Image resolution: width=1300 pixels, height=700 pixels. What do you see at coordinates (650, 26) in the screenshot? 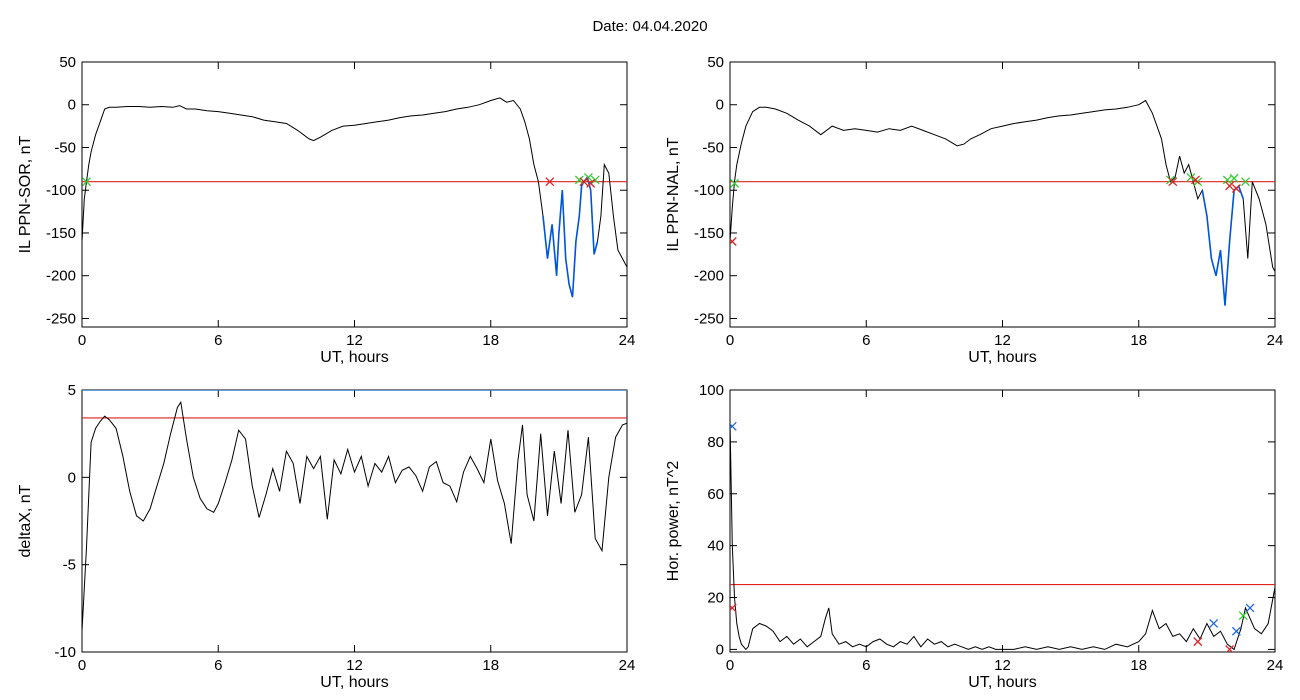
I see `page-title: Date: 04.04.2020` at bounding box center [650, 26].